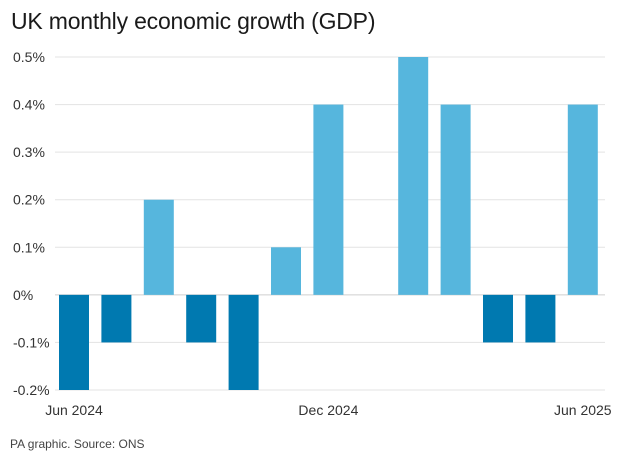  I want to click on bar-dec-2024, so click(328, 199).